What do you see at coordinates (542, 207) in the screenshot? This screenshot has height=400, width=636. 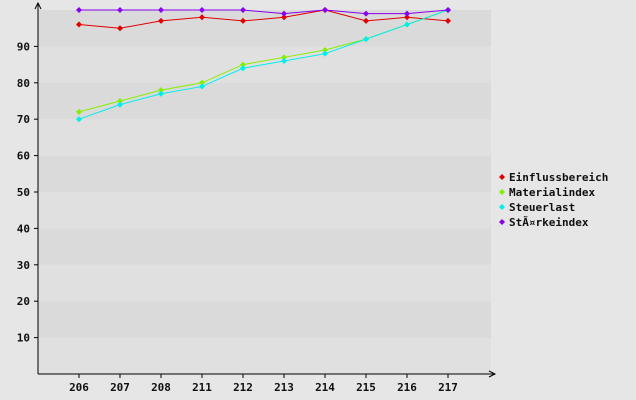 I see `legend-label: Steuerlast` at bounding box center [542, 207].